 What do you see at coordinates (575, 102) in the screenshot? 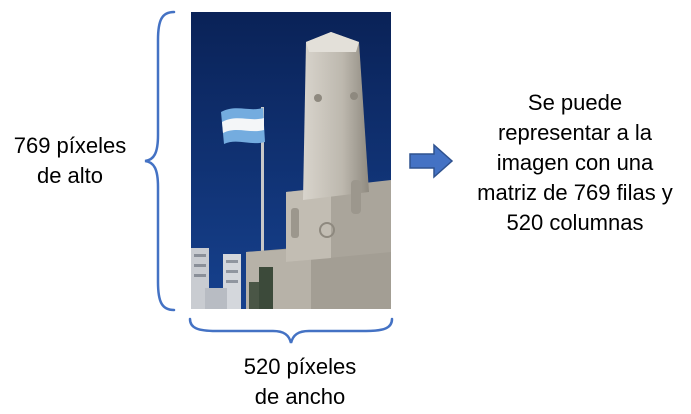
I see `matrix-description-line-1: Se puede` at bounding box center [575, 102].